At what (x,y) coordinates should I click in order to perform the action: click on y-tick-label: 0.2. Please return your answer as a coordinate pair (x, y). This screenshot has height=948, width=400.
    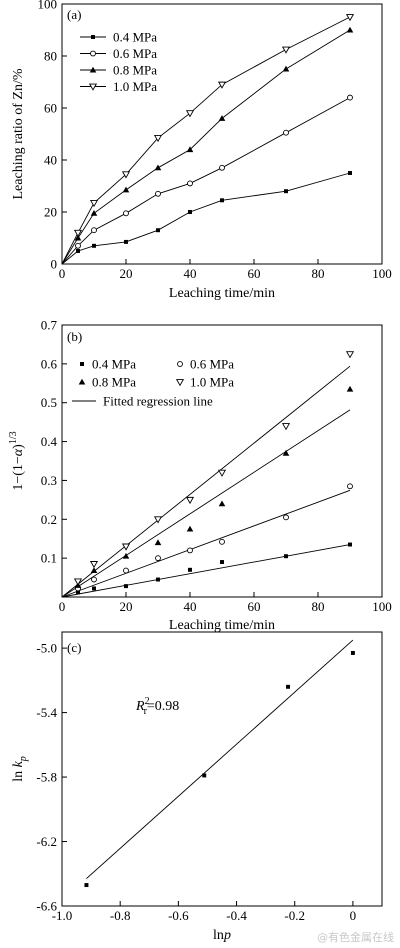
    Looking at the image, I should click on (49, 519).